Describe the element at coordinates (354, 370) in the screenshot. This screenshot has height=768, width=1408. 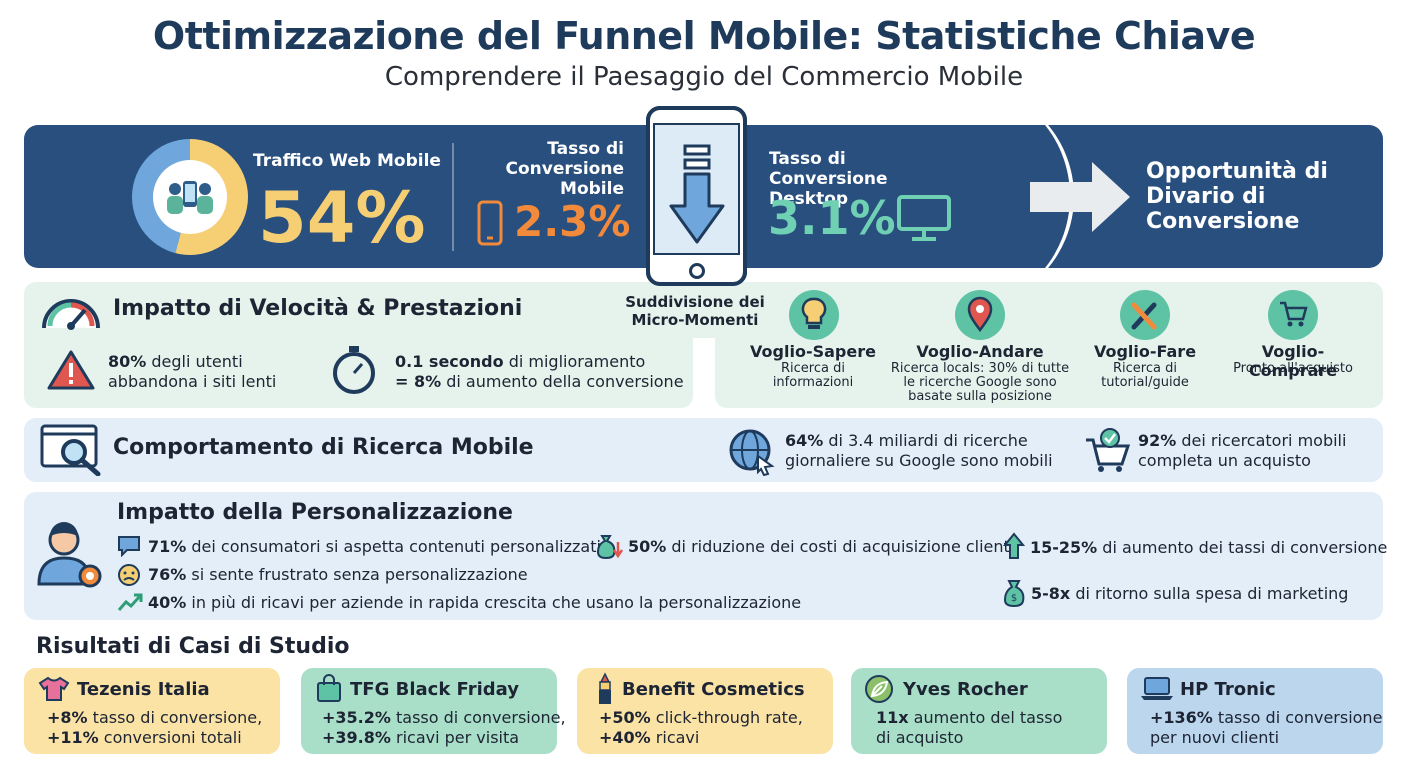
I see `stopwatch-icon` at that location.